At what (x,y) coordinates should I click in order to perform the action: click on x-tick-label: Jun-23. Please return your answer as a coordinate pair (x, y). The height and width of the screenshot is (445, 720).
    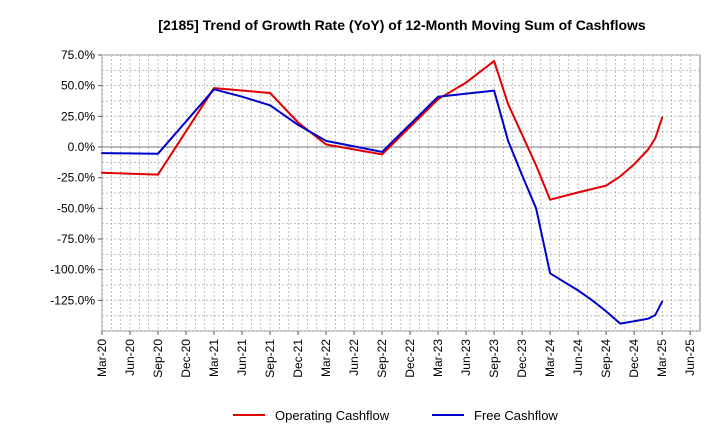
    Looking at the image, I should click on (466, 357).